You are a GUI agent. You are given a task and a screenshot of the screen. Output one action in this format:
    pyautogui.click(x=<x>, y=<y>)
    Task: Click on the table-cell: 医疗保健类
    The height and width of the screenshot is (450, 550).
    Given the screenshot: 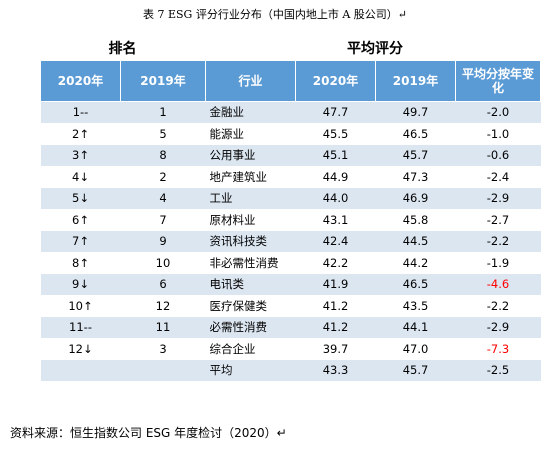 What is the action you would take?
    pyautogui.click(x=250, y=306)
    